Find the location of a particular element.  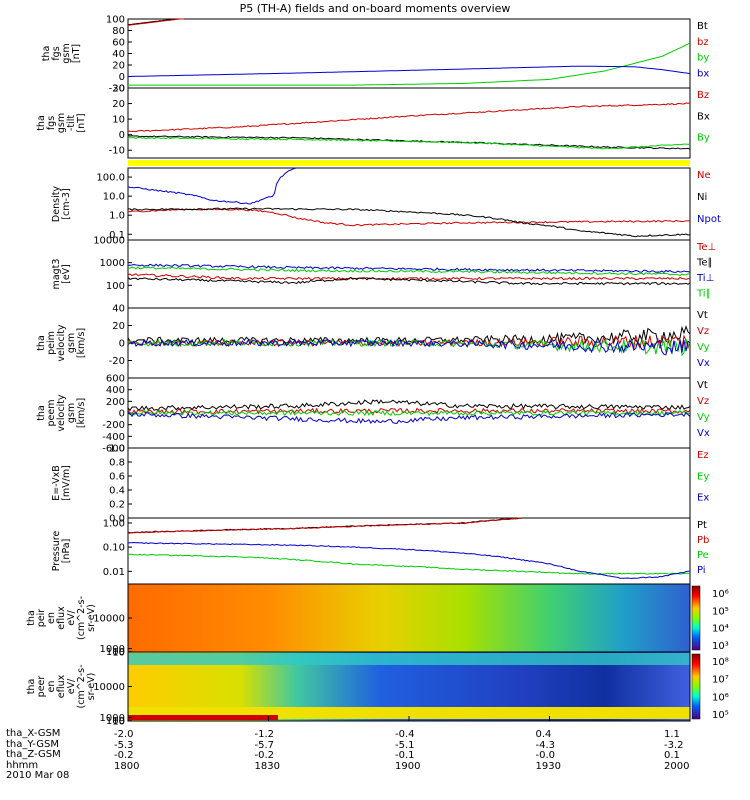

legend-entry: Te∥ is located at coordinates (704, 263).